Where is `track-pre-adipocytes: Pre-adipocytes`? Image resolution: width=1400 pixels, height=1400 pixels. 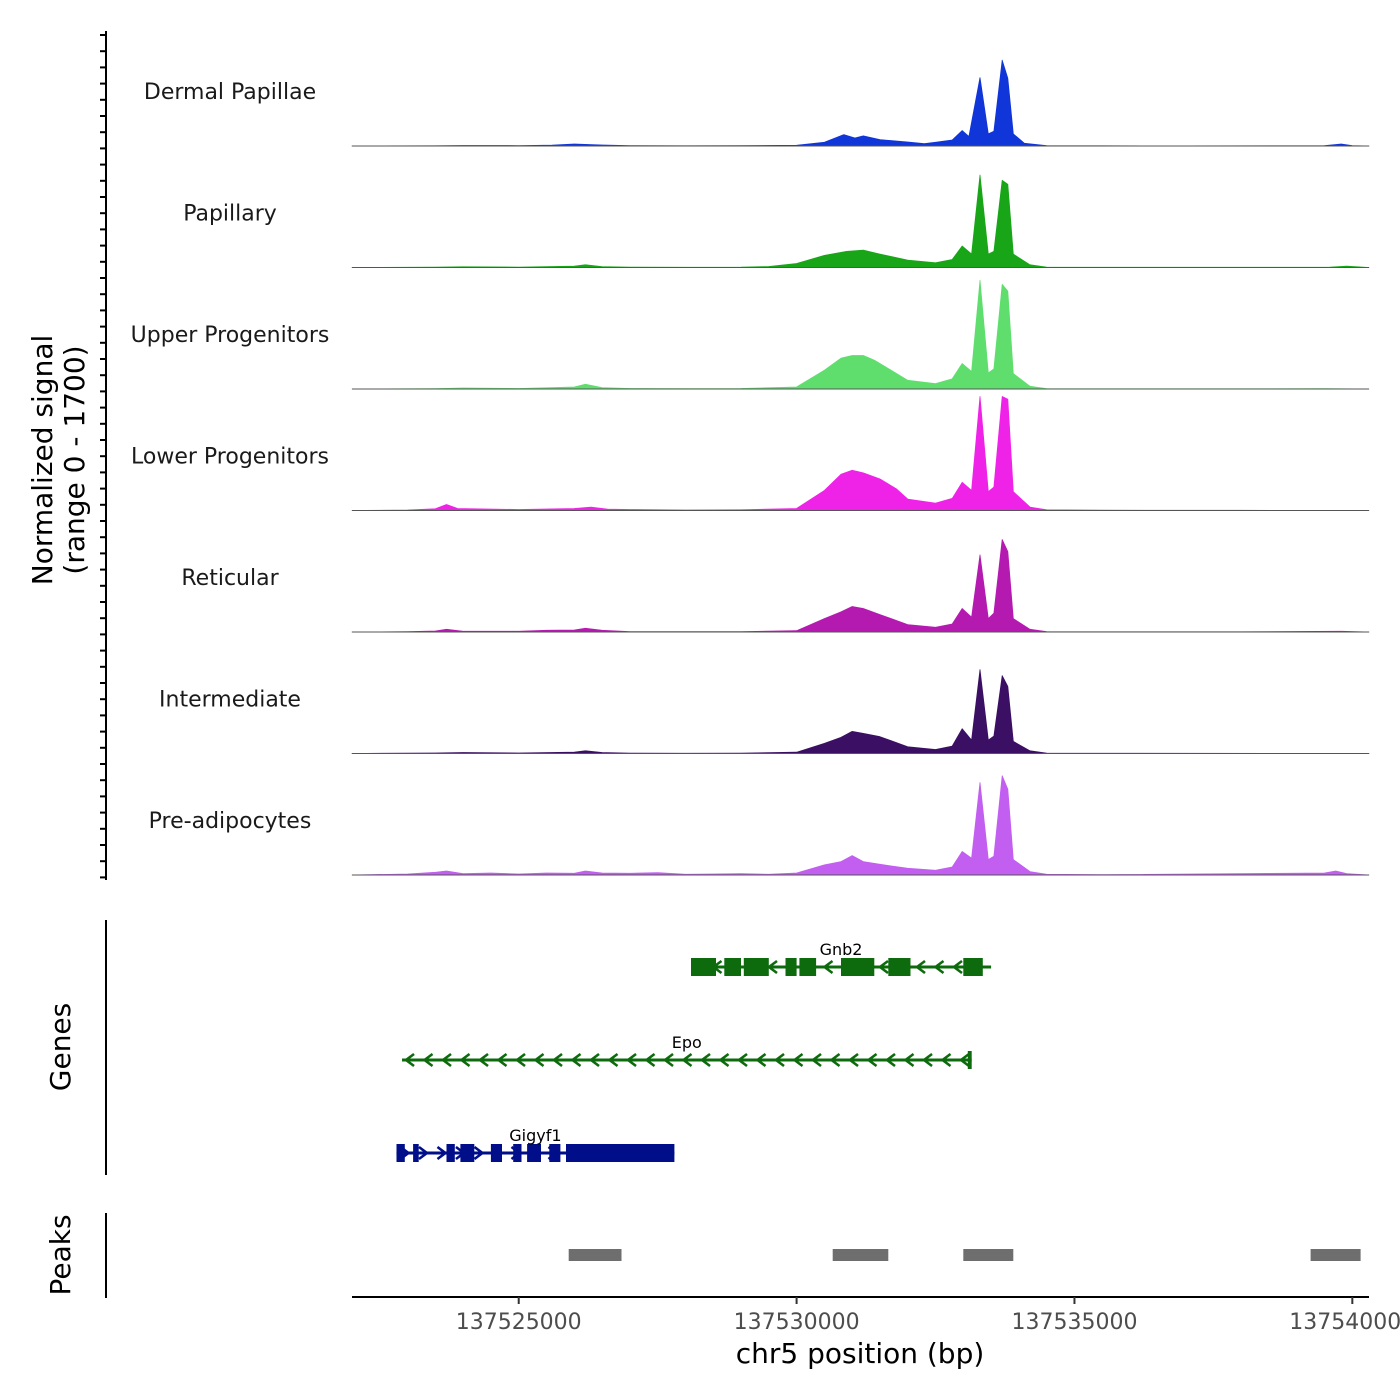 track-pre-adipocytes: Pre-adipocytes is located at coordinates (759, 825).